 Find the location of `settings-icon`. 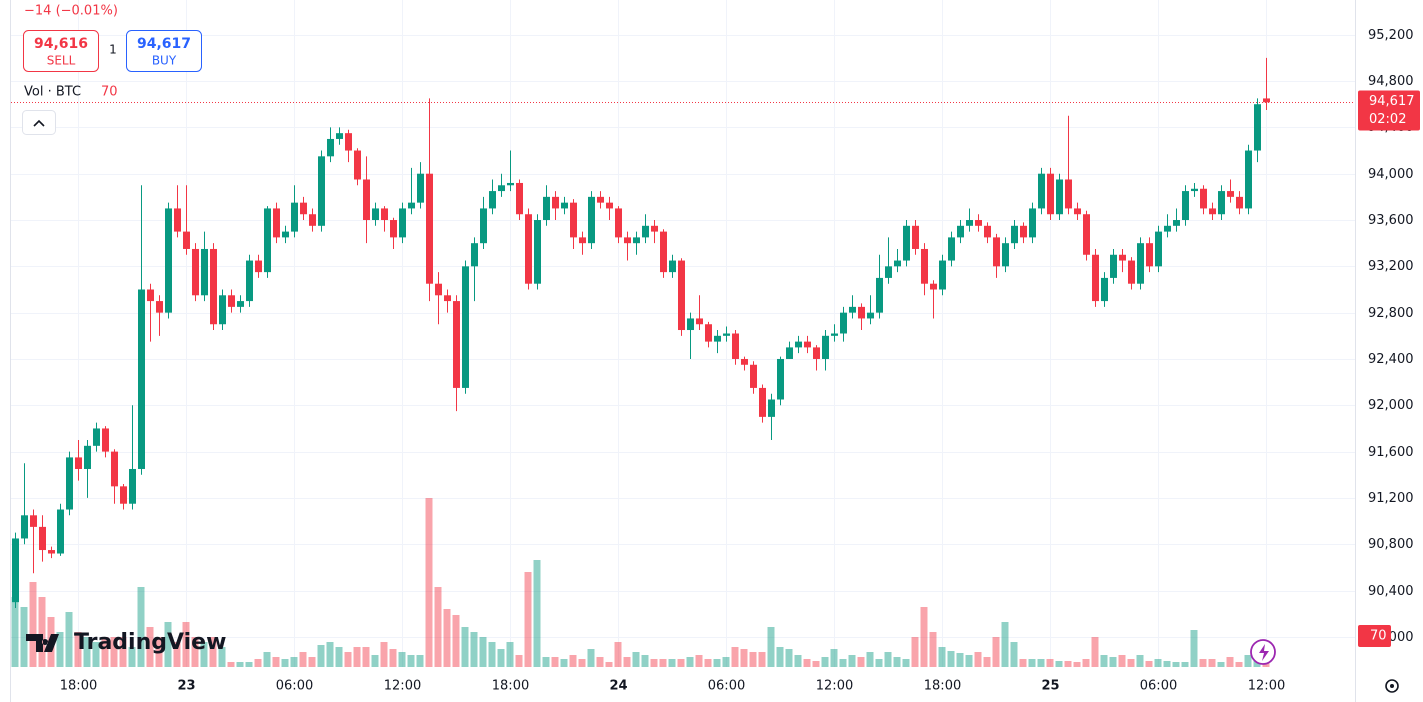

settings-icon is located at coordinates (1392, 686).